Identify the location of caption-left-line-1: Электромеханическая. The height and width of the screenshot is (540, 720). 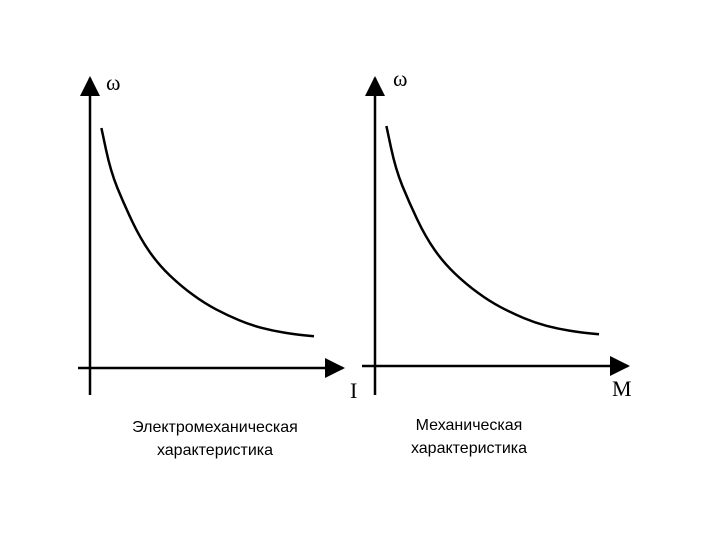
(215, 427).